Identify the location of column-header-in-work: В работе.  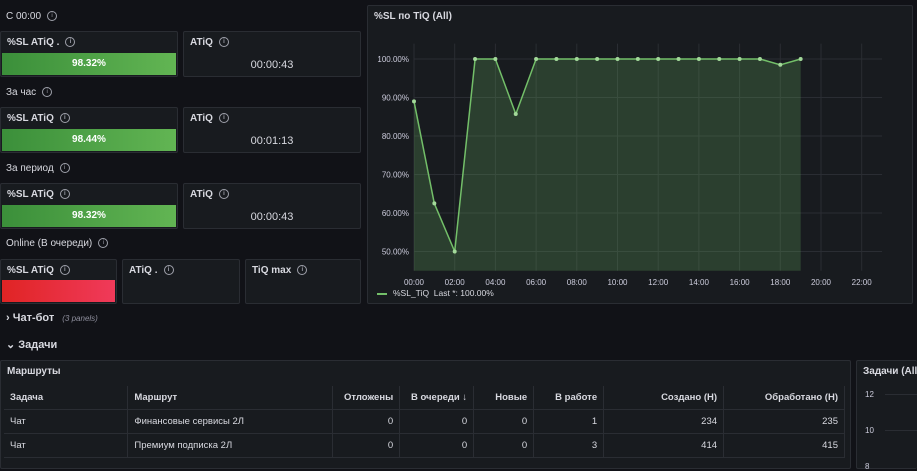
(569, 398).